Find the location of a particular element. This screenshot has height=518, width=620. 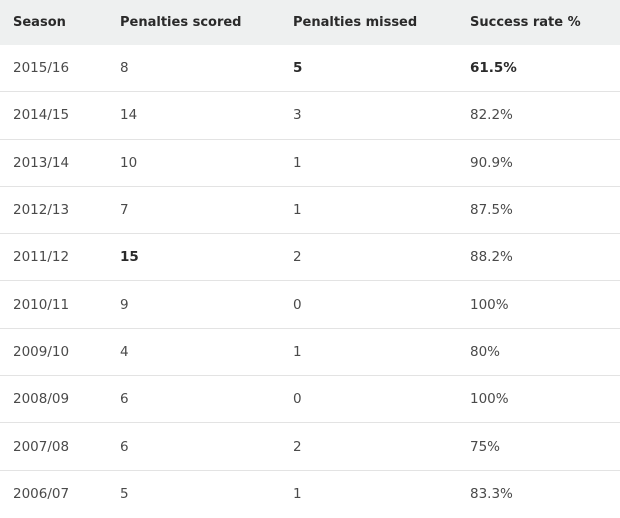

table-cell: 87.5% is located at coordinates (538, 210).